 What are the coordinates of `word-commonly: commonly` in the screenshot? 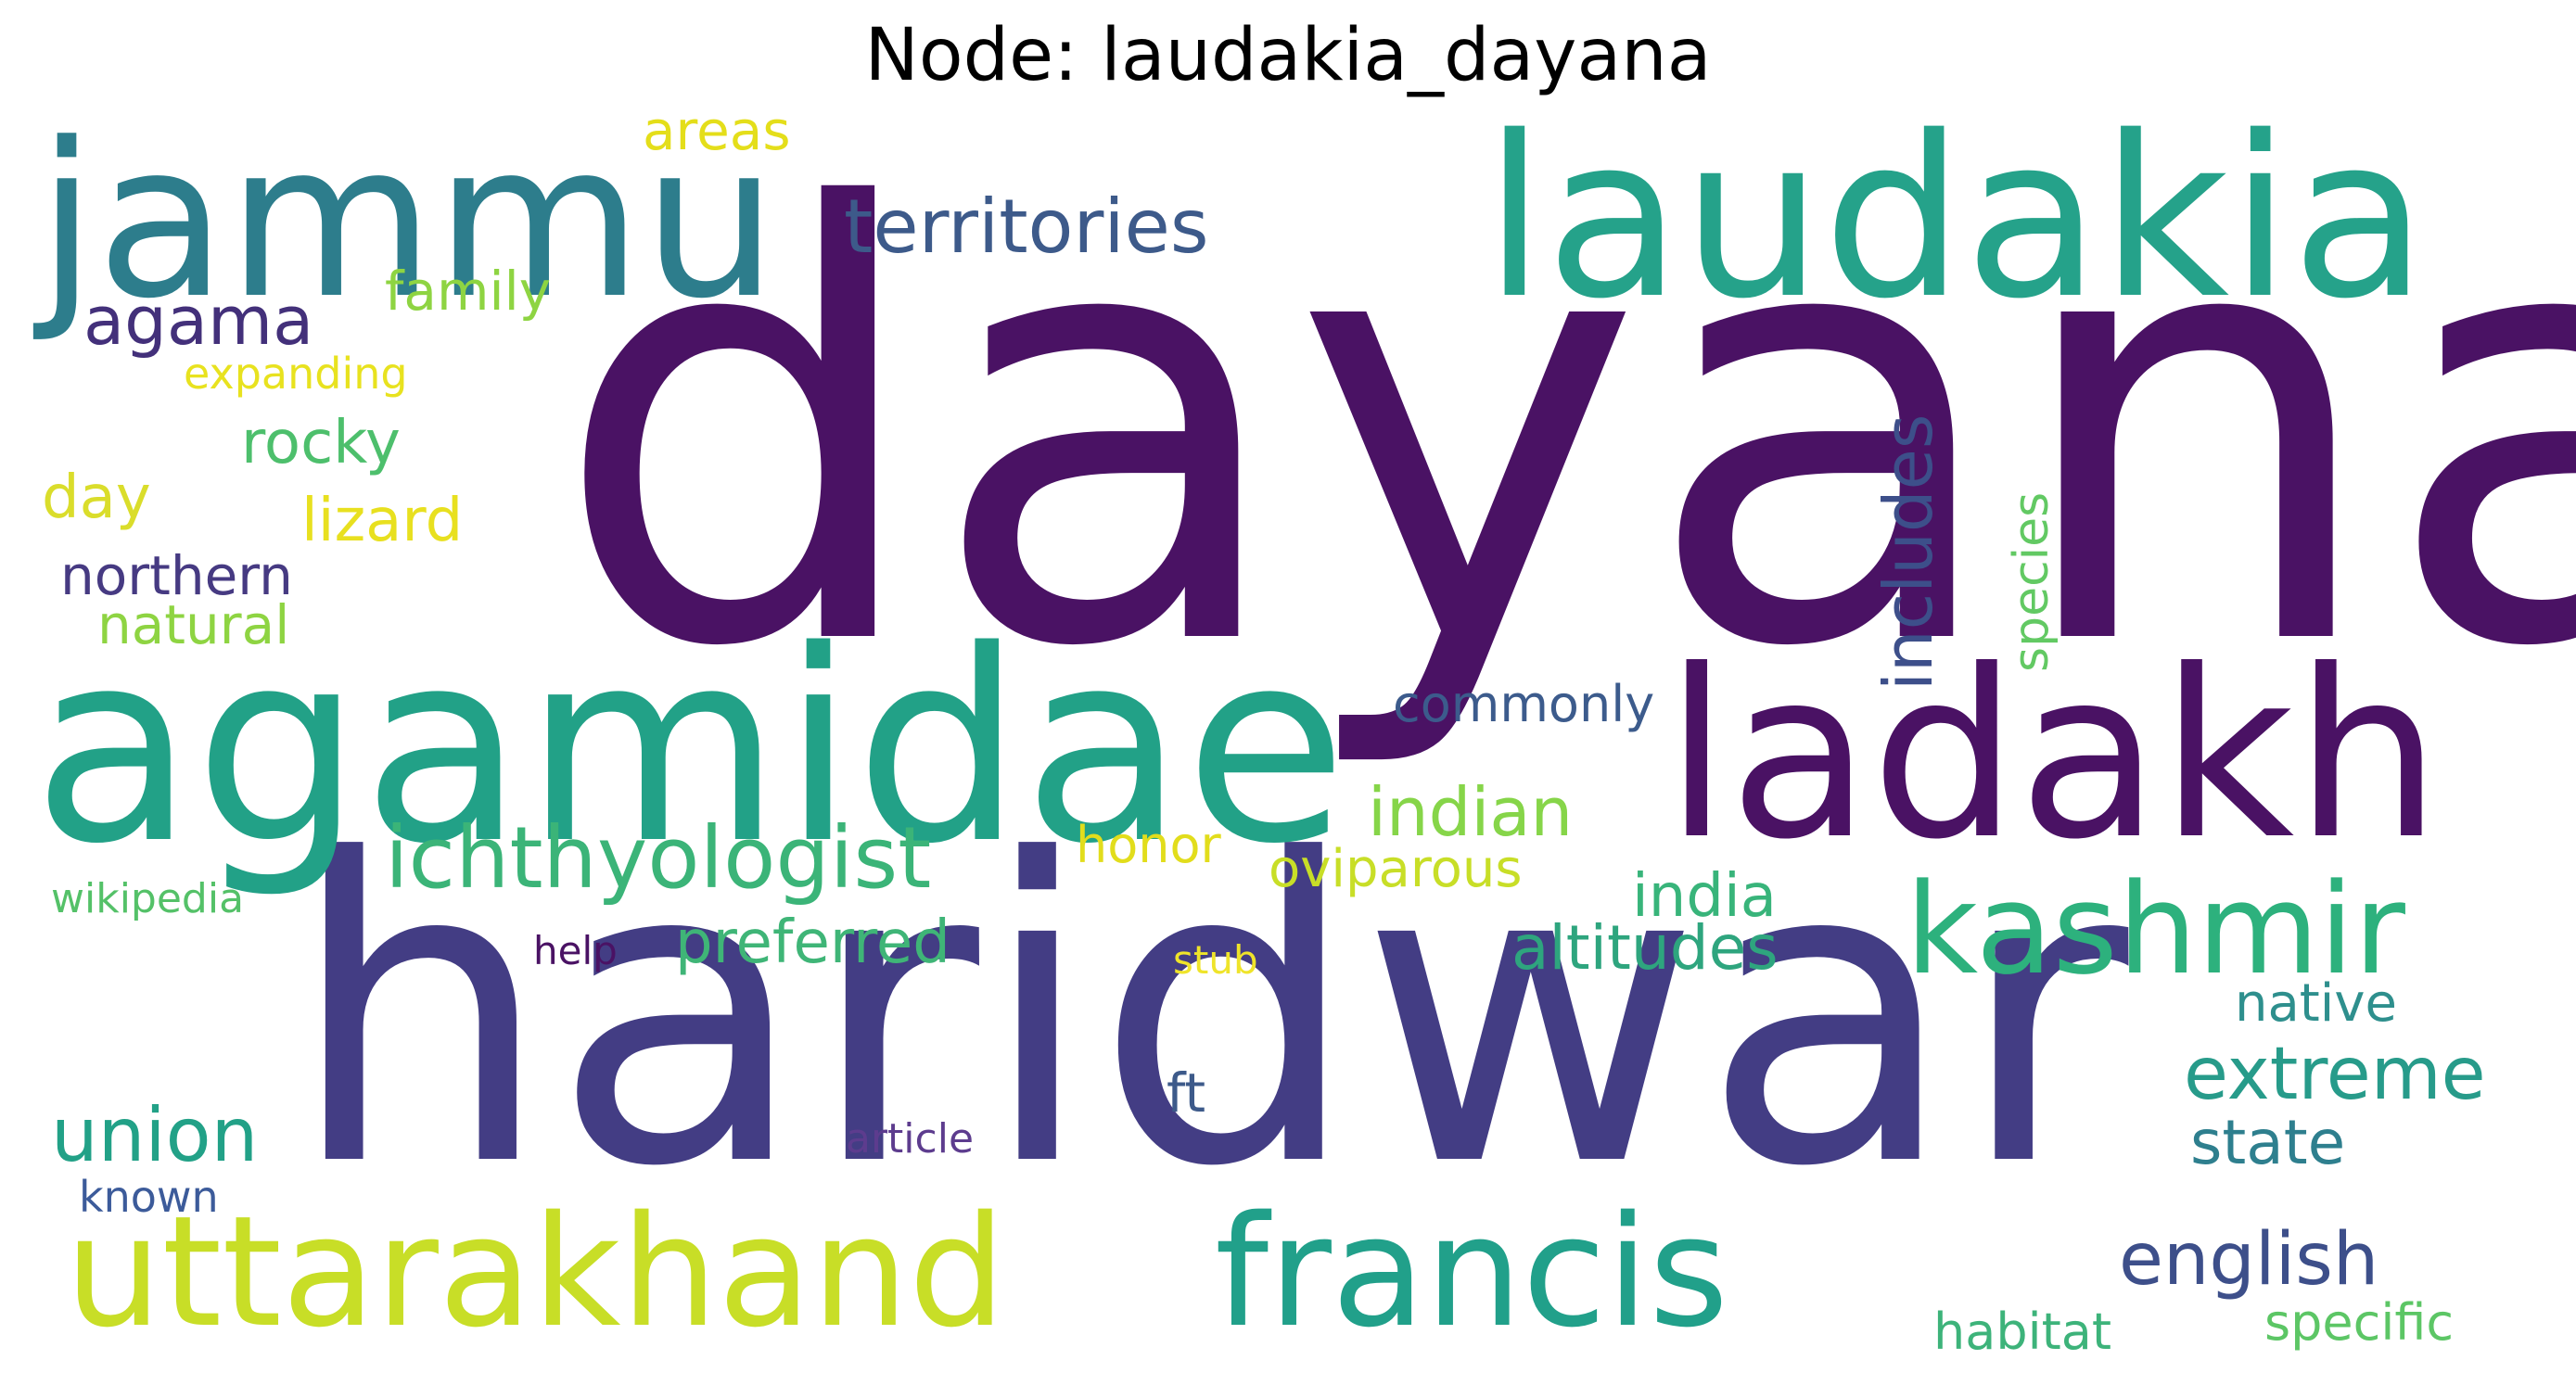 It's located at (1524, 704).